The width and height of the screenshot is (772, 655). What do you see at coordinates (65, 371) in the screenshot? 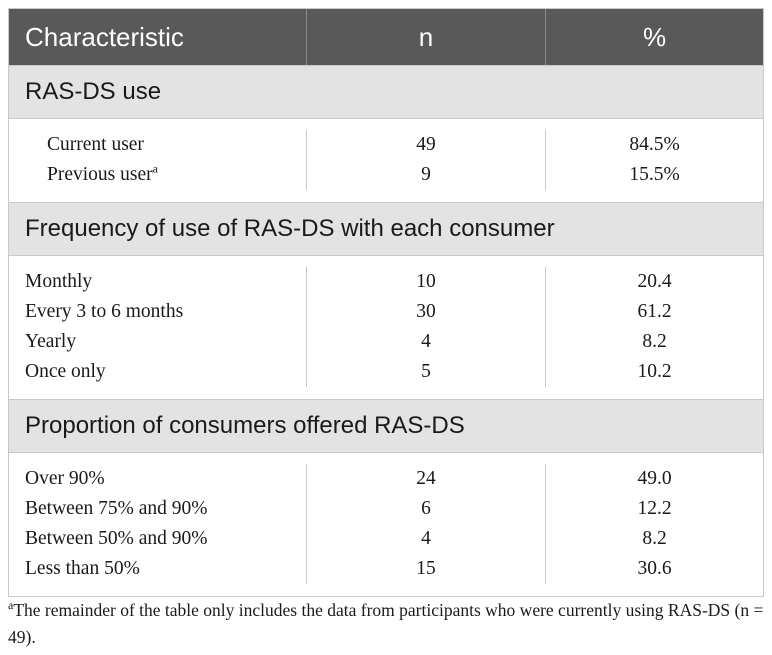
I see `row-label: Once only` at bounding box center [65, 371].